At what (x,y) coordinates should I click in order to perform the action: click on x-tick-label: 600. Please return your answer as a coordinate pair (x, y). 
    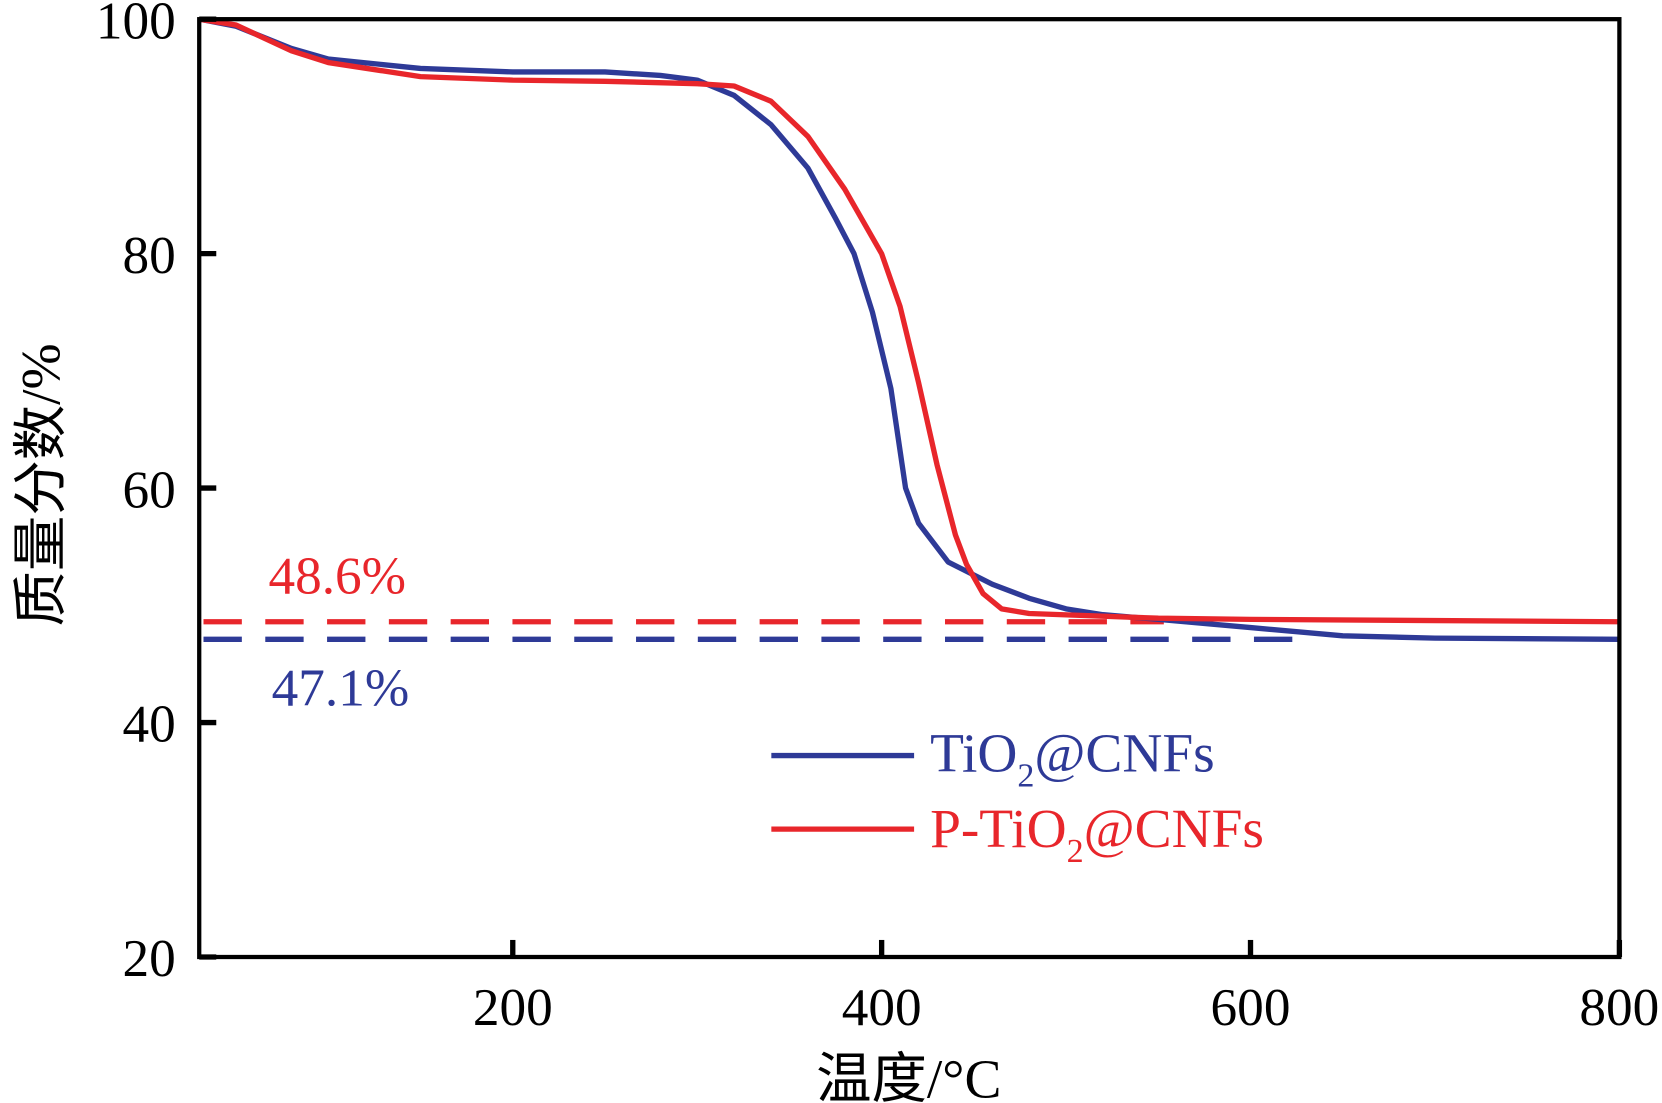
    Looking at the image, I should click on (1251, 1007).